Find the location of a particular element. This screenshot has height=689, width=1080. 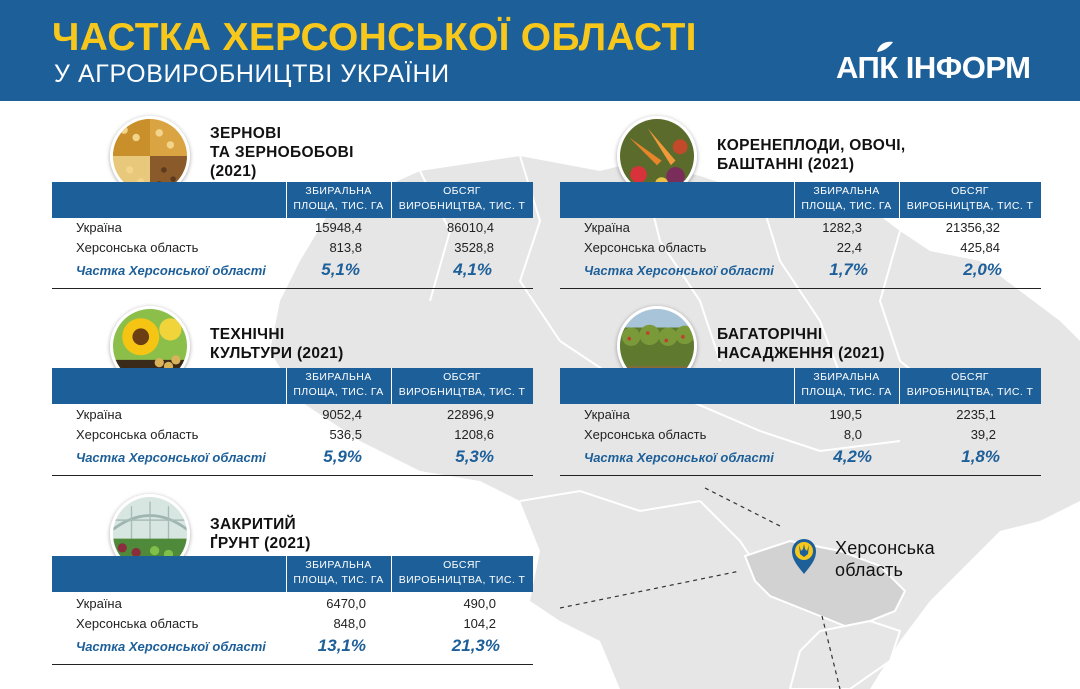

share-production-value: 4,1% is located at coordinates (472, 269).